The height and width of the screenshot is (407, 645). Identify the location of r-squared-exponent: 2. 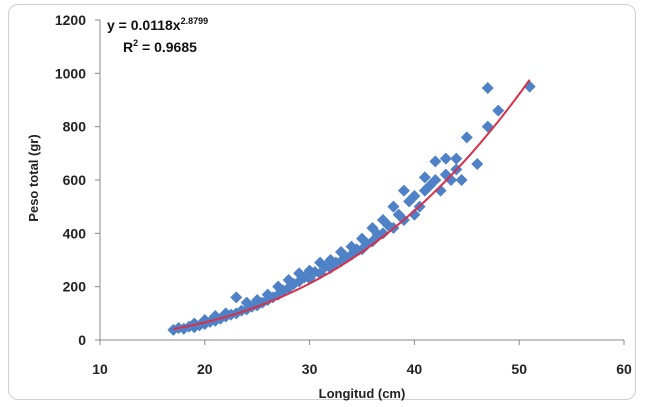
(135, 43).